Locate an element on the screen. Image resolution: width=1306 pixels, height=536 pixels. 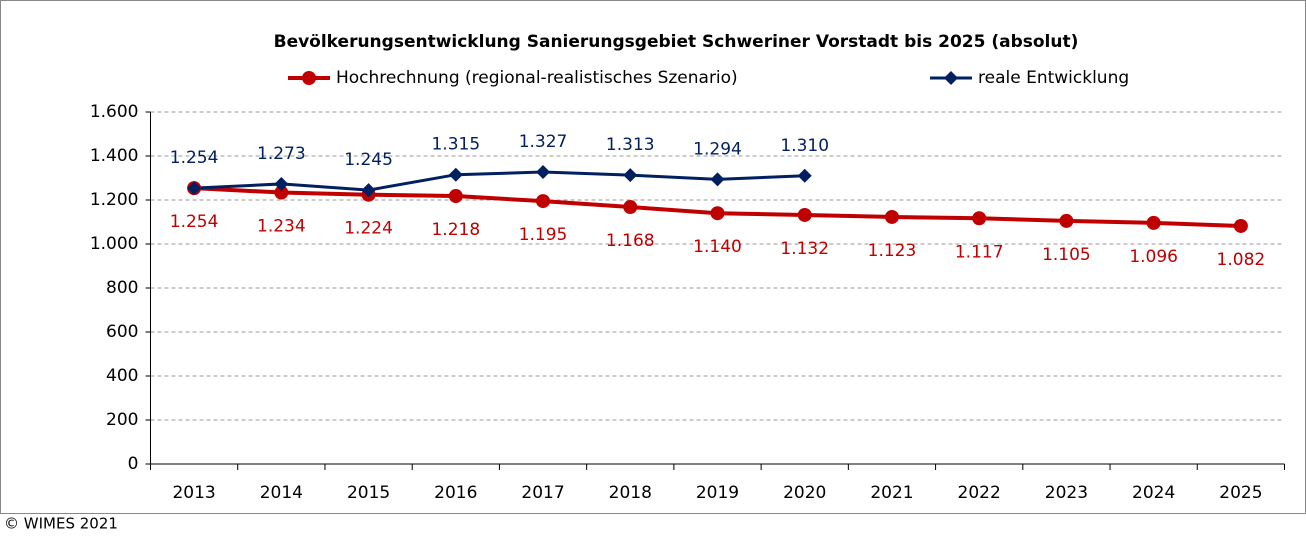
data-label: 1.105 is located at coordinates (1066, 255).